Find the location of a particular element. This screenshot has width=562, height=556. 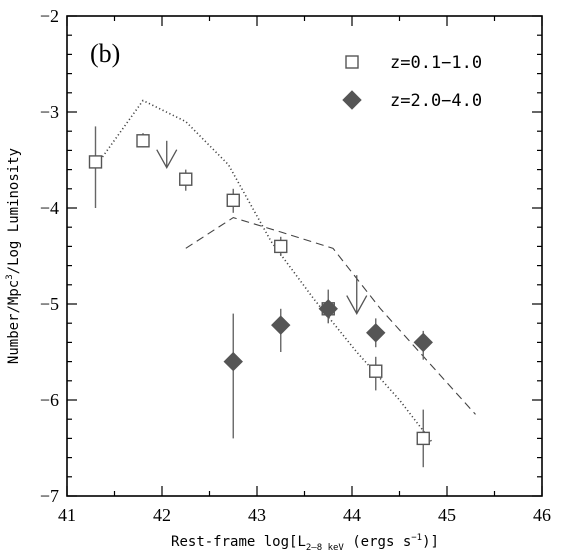

legend-diamond-marker is located at coordinates (352, 100).